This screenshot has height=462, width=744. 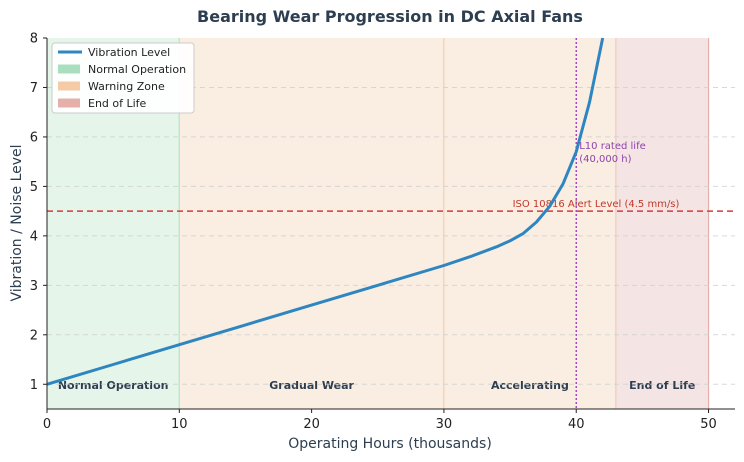 I want to click on x-tick-label-1: 10, so click(x=179, y=424).